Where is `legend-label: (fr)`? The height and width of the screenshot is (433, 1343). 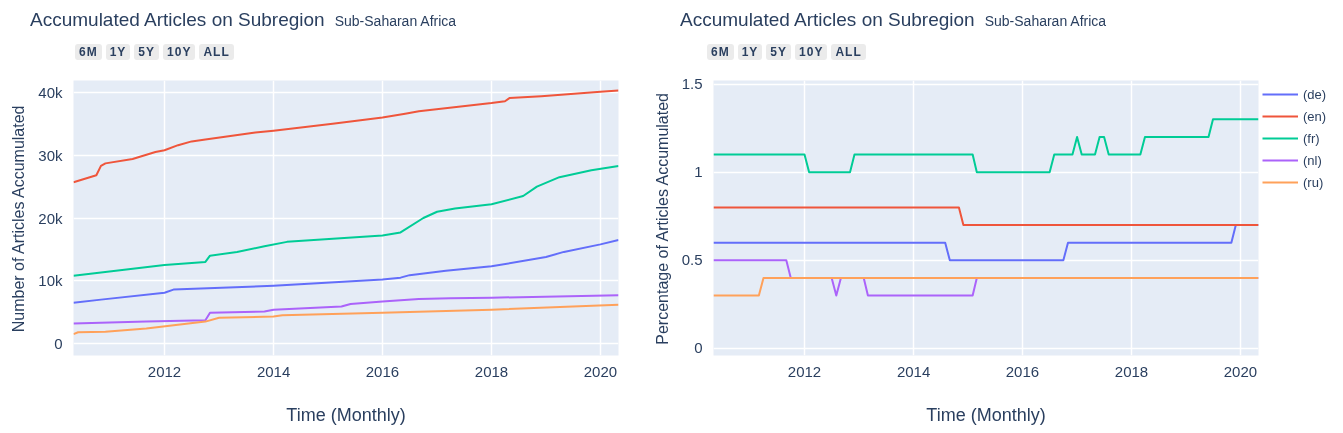
legend-label: (fr) is located at coordinates (1312, 138).